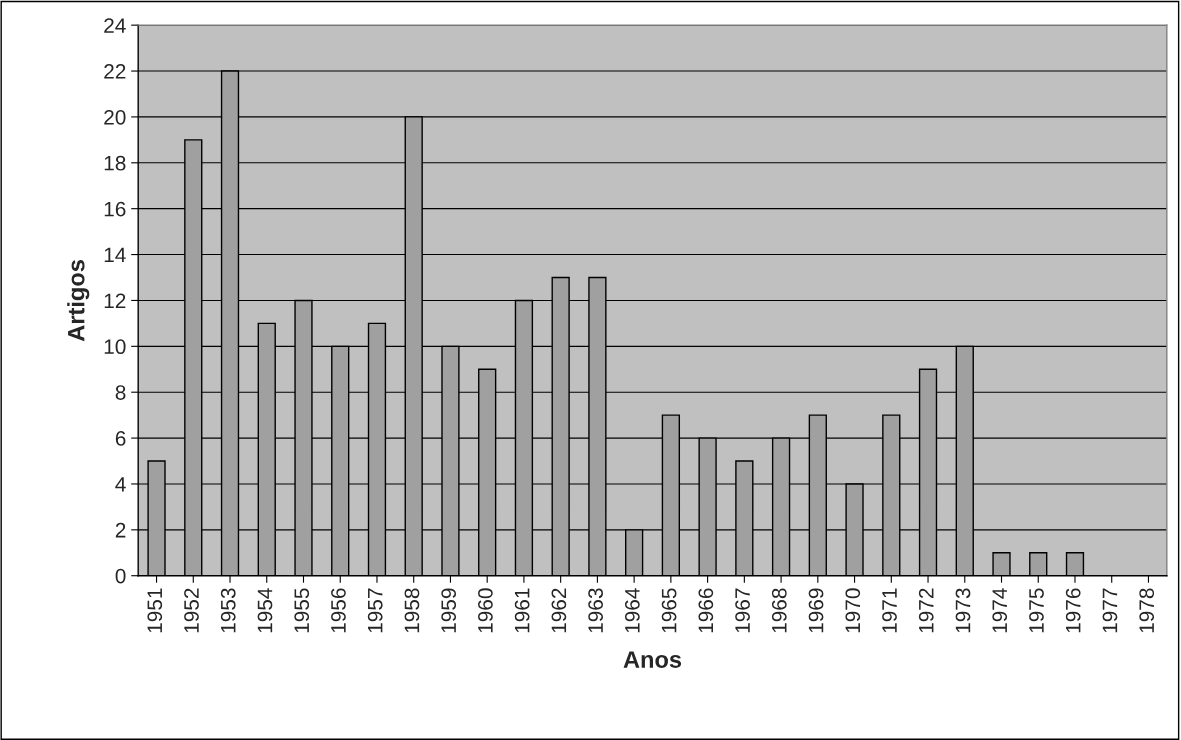 The image size is (1181, 740). What do you see at coordinates (449, 610) in the screenshot?
I see `x-tick-label: 1959` at bounding box center [449, 610].